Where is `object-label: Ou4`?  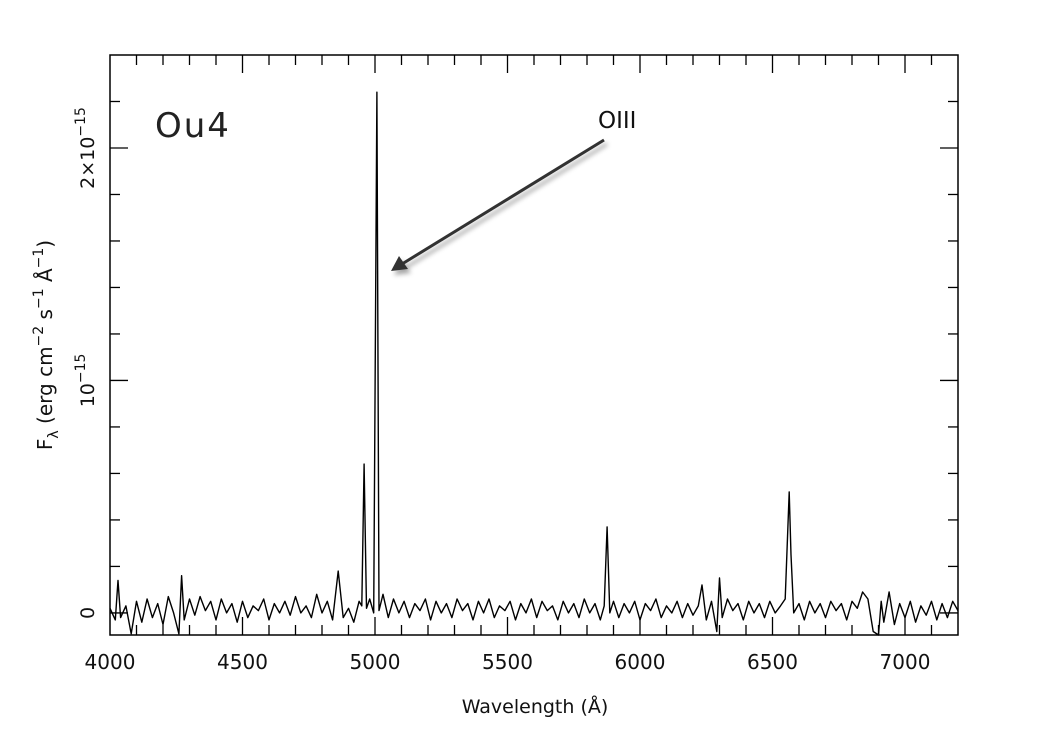 object-label: Ou4 is located at coordinates (193, 126).